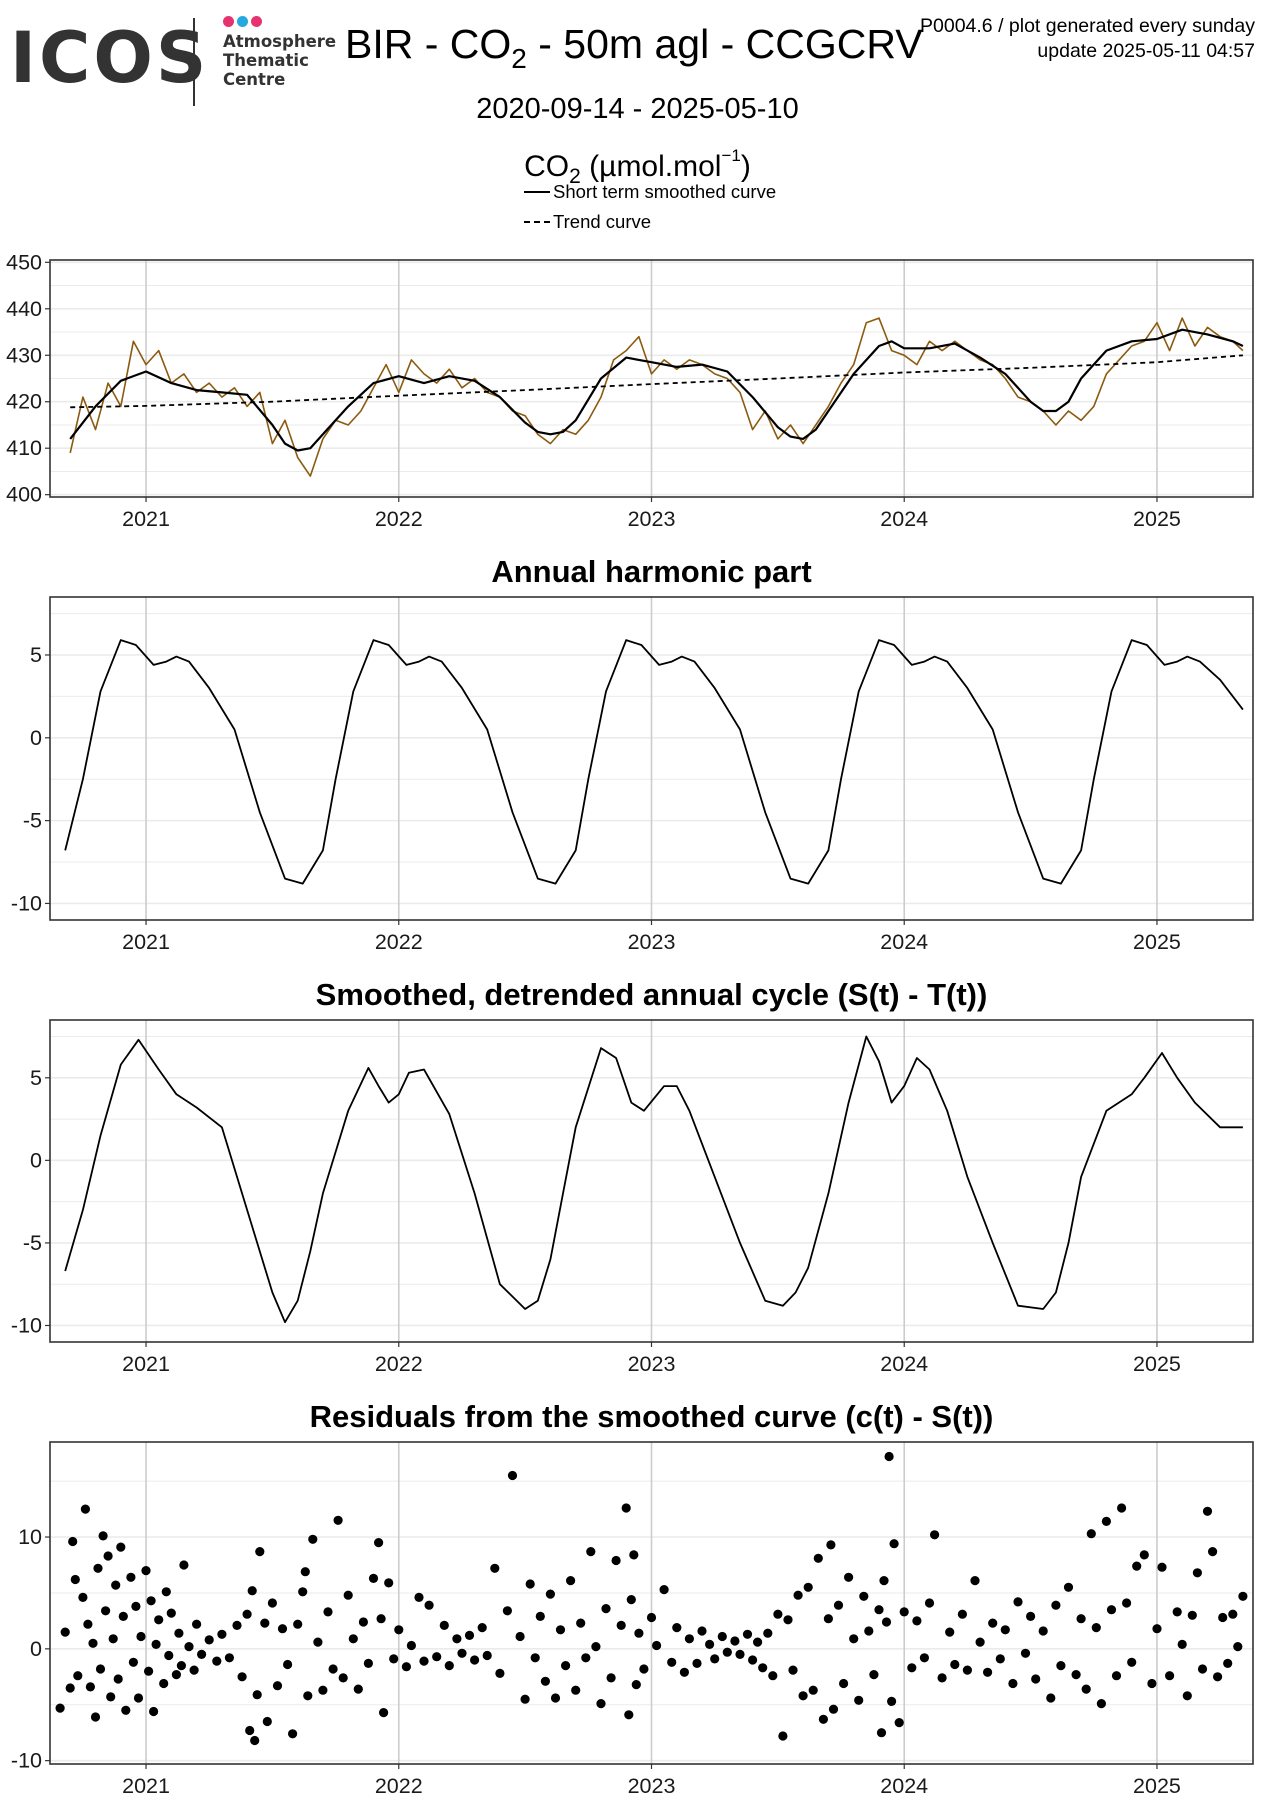  Describe the element at coordinates (256, 21) in the screenshot. I see `logo-dot` at that location.